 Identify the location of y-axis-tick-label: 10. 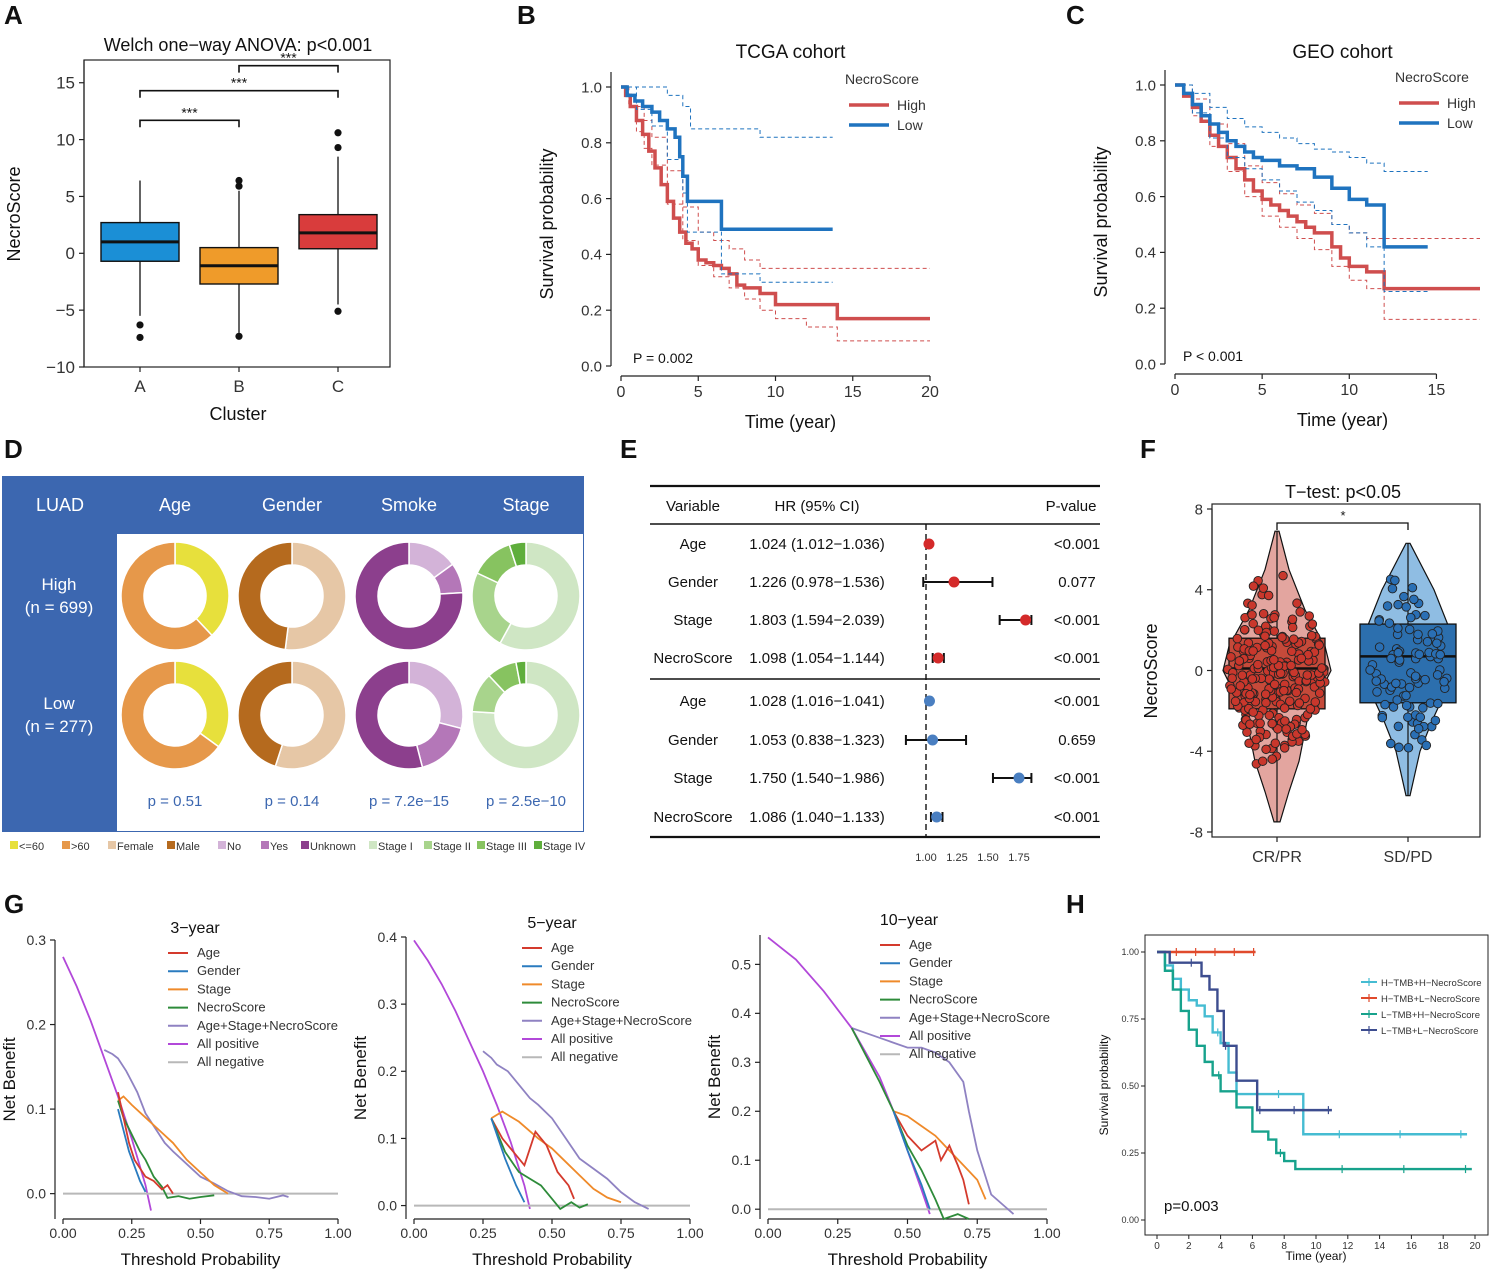
(65, 140).